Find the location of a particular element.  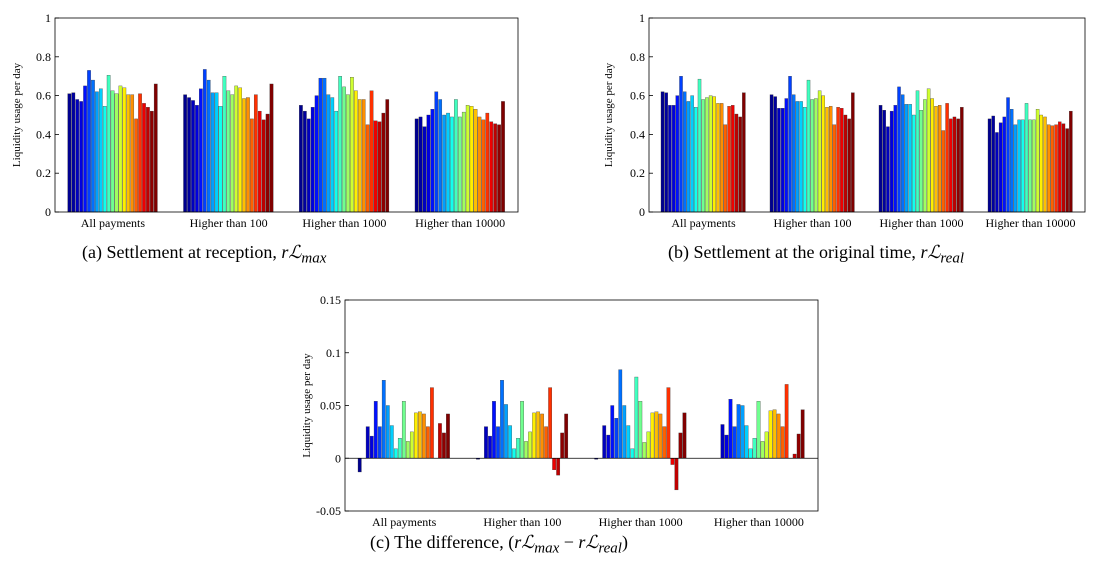

y-tick-label: 0.6 is located at coordinates (637, 96).